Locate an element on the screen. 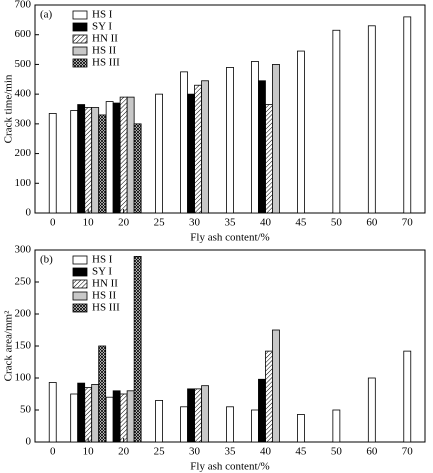  y-tick-label: 150 is located at coordinates (23, 346).